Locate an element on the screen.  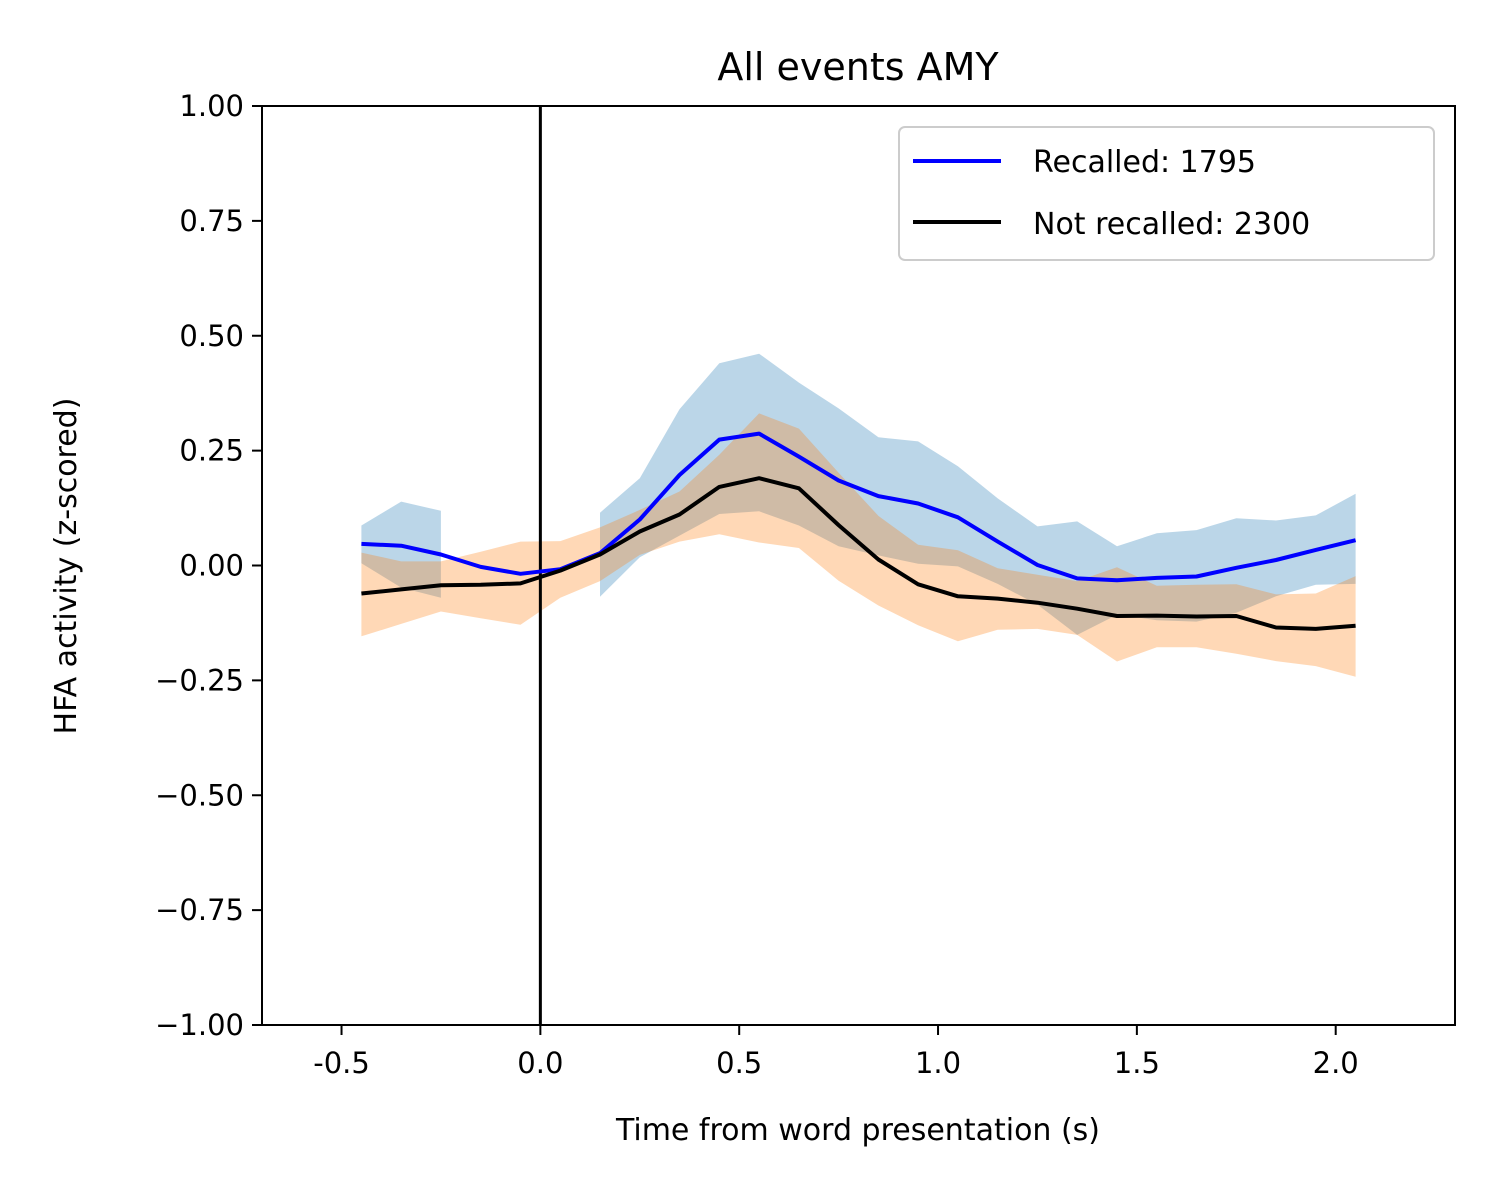
y-tick-label: 0.50 is located at coordinates (211, 336).